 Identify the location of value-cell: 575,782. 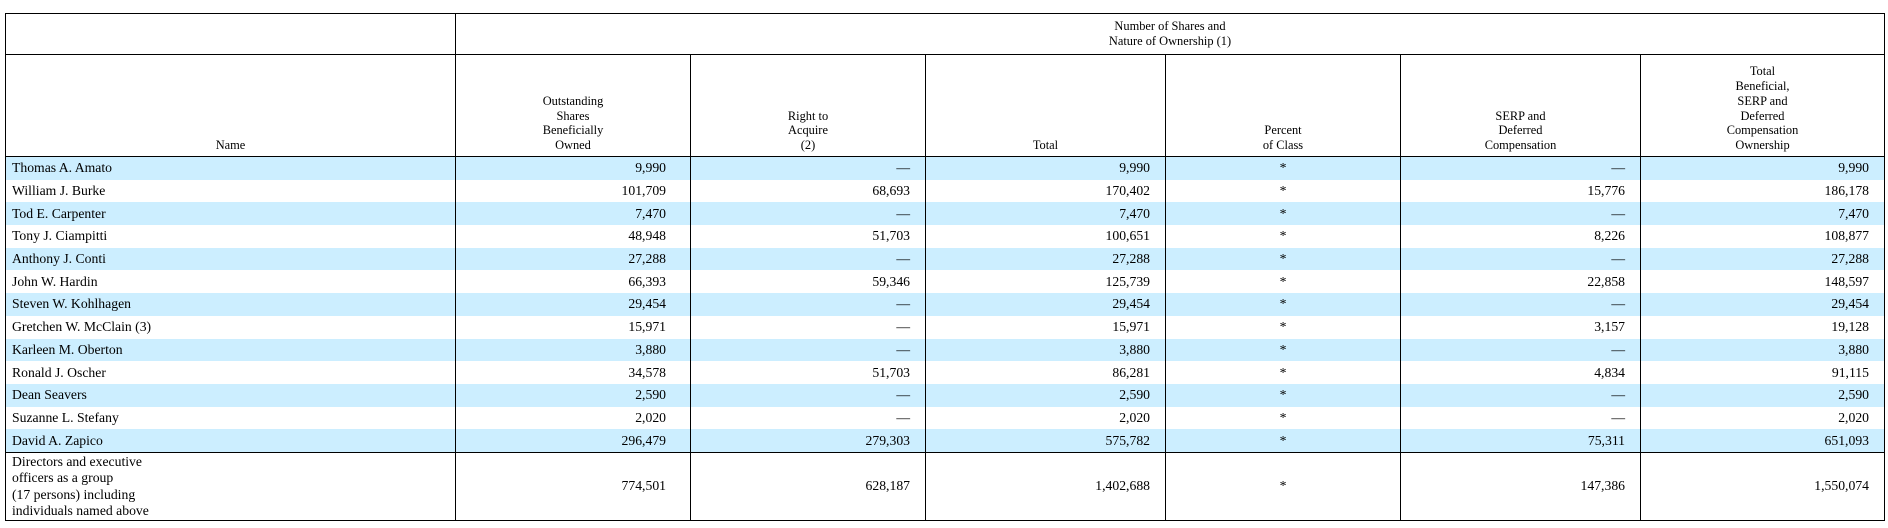
(1045, 441).